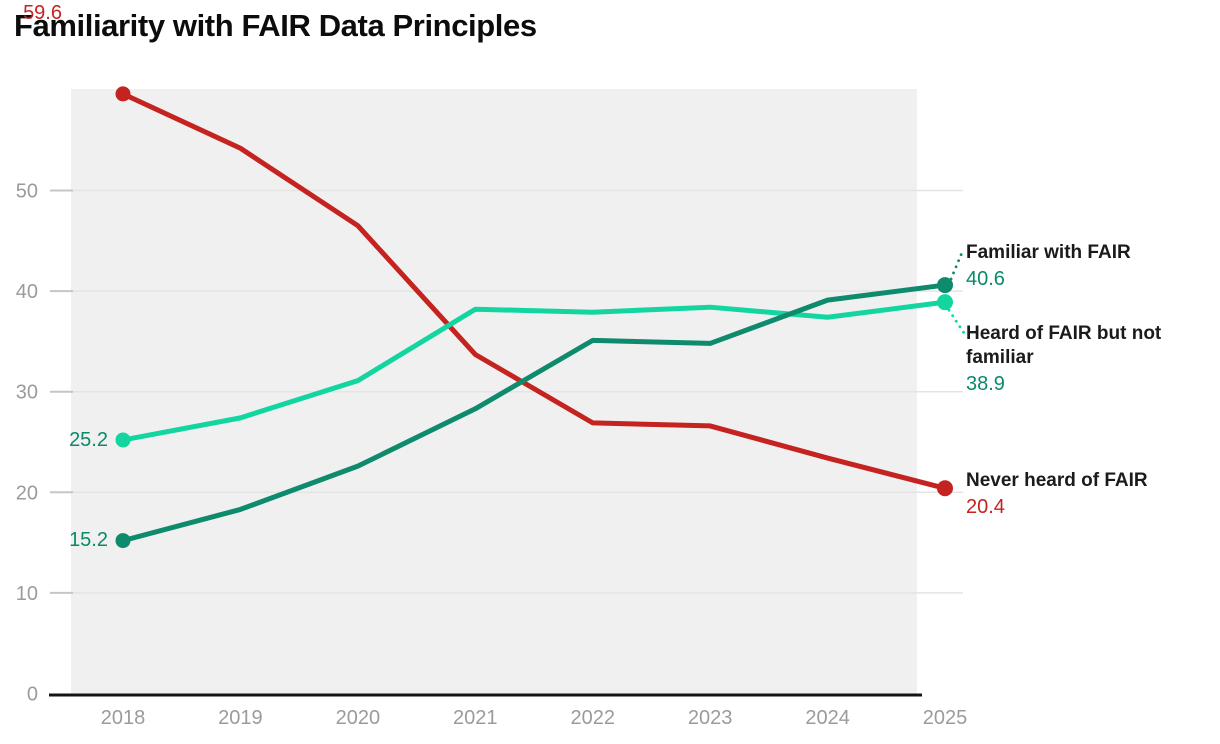  What do you see at coordinates (27, 493) in the screenshot?
I see `y-axis-label-20: 20` at bounding box center [27, 493].